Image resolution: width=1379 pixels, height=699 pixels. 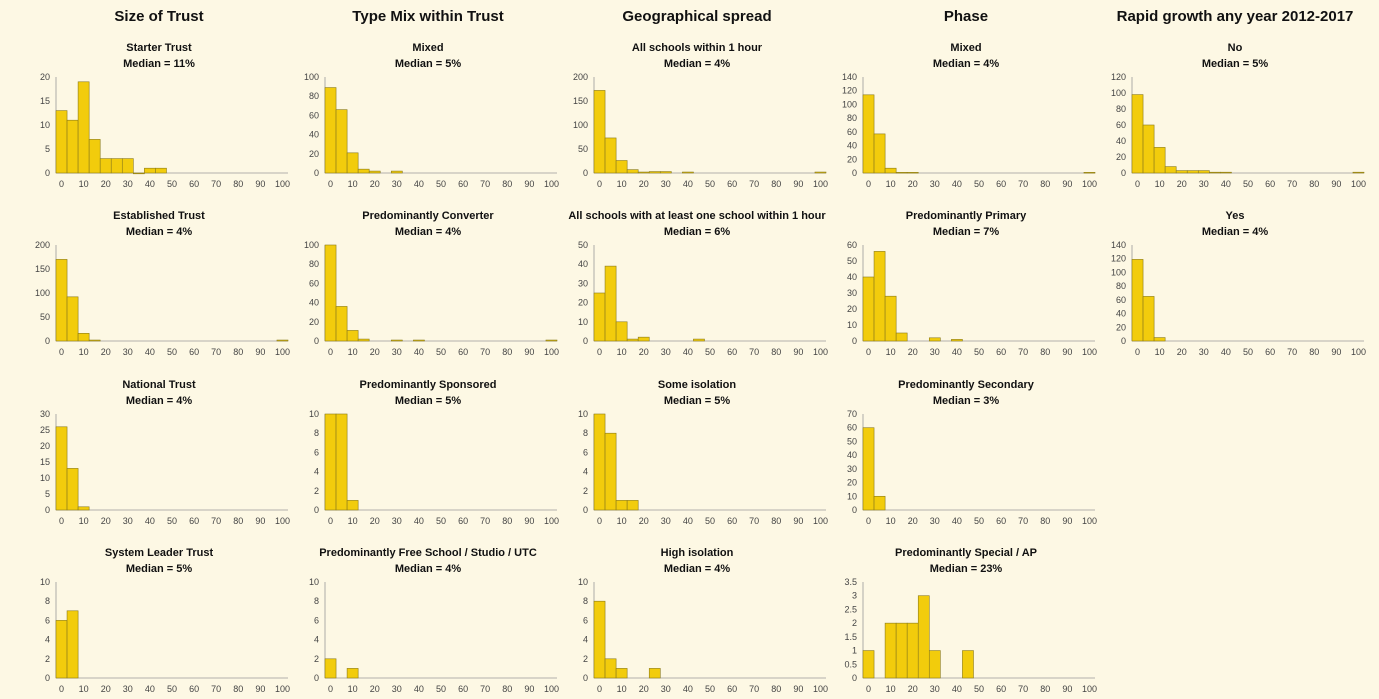 What do you see at coordinates (1235, 48) in the screenshot?
I see `panel-title: No` at bounding box center [1235, 48].